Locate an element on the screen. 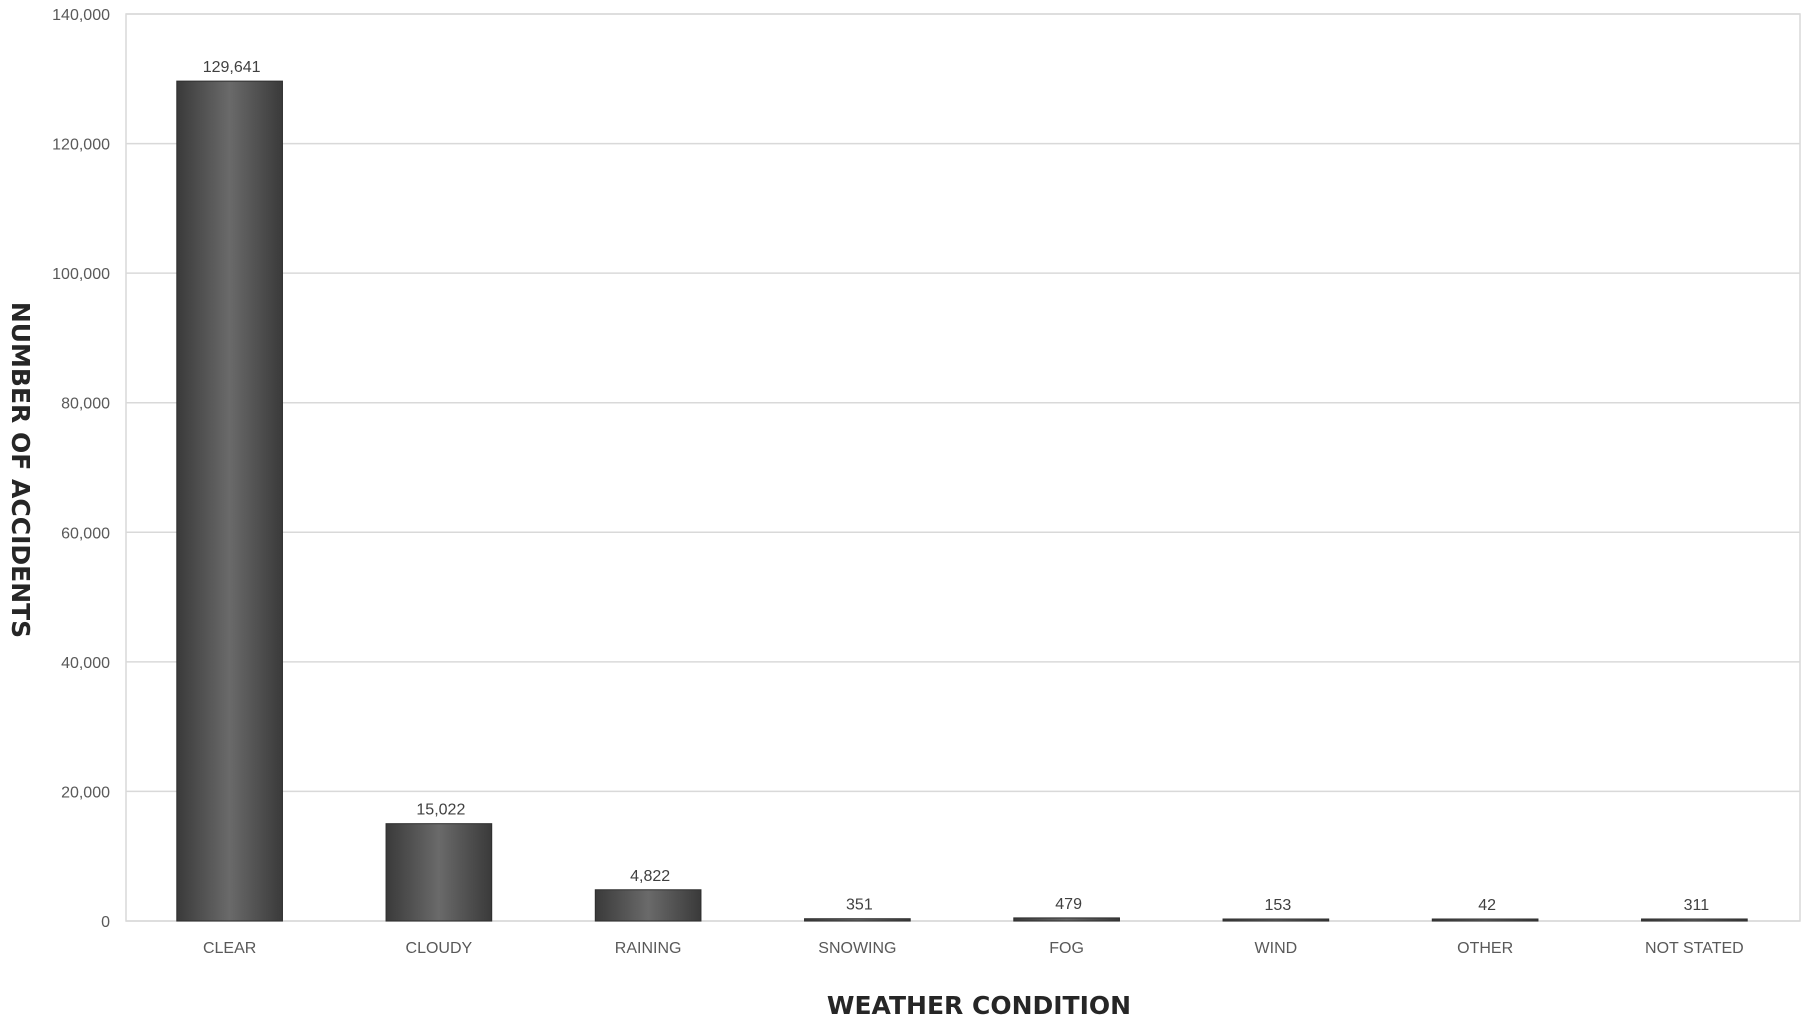 This screenshot has width=1805, height=1021. data-label: 42 is located at coordinates (1487, 905).